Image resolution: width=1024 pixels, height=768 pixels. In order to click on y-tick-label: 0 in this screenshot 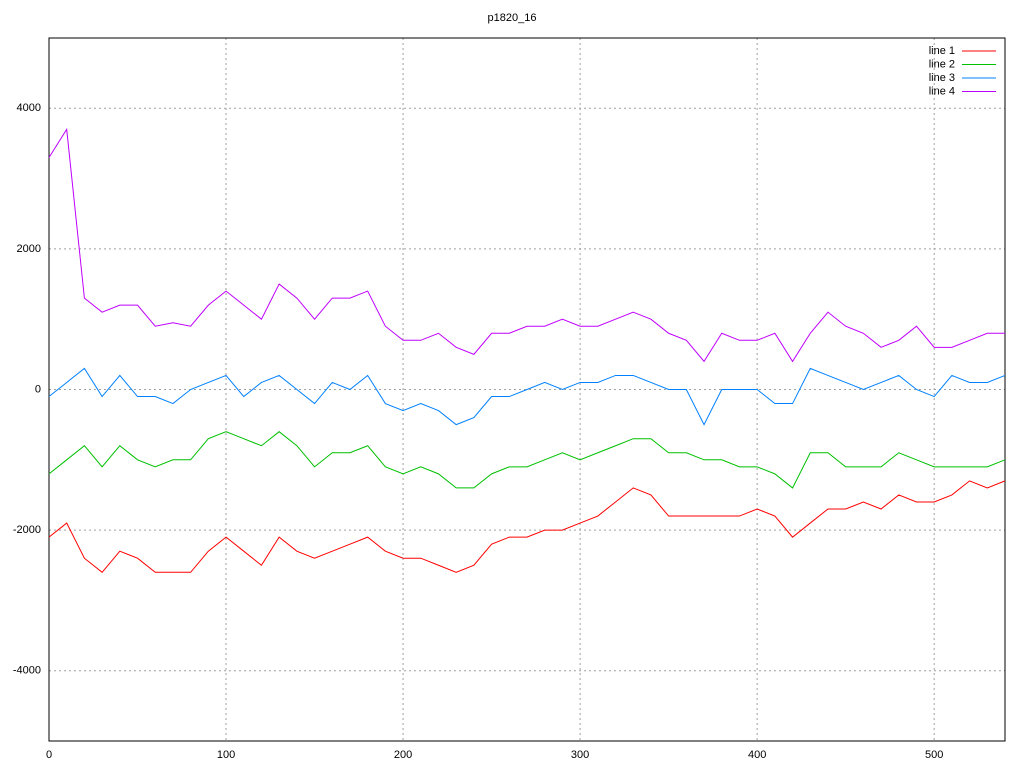, I will do `click(38, 389)`.